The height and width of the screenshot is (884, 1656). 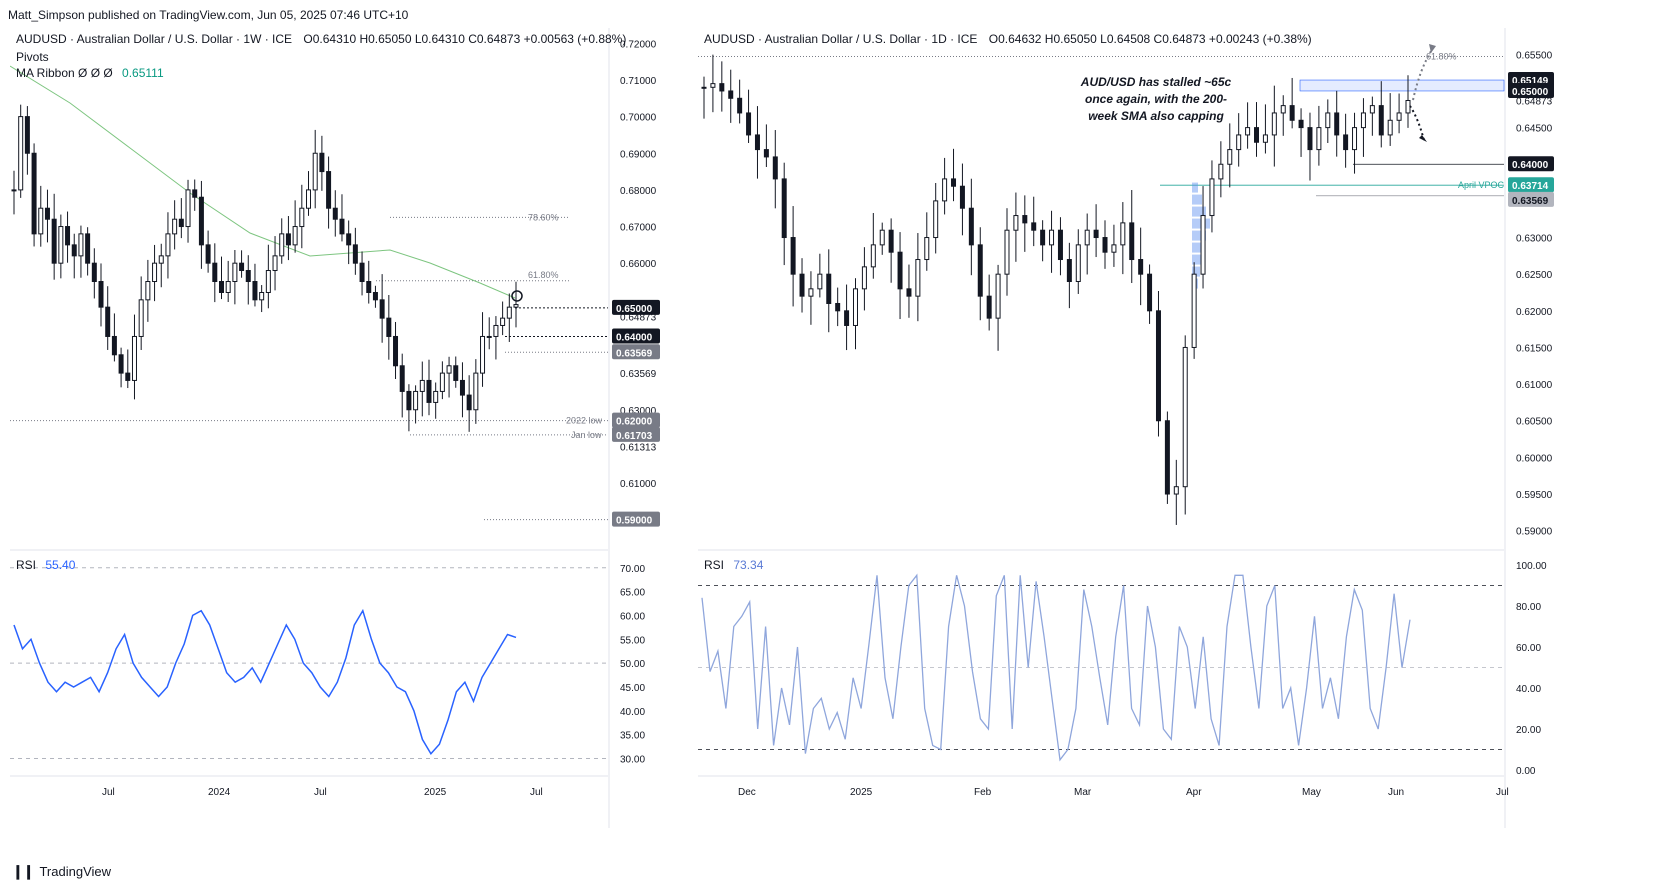 What do you see at coordinates (632, 616) in the screenshot?
I see `weekly-rsi-tick-label: 60.00` at bounding box center [632, 616].